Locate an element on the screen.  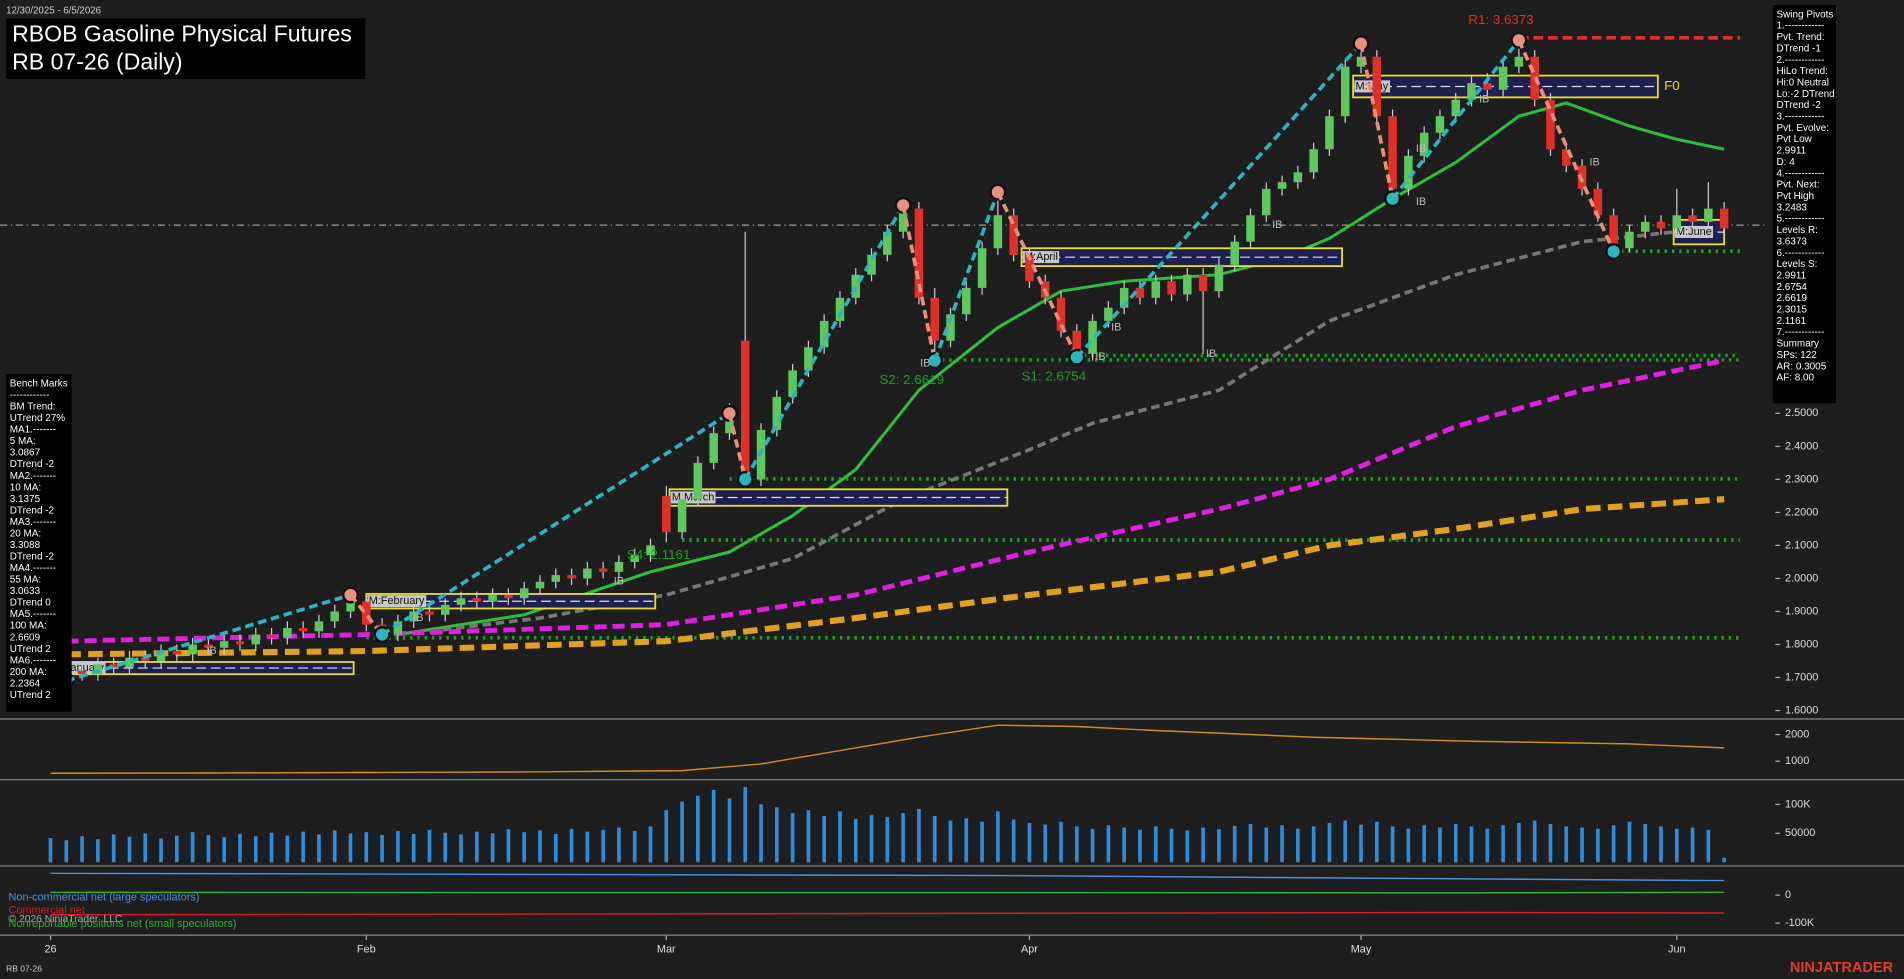
y-tick-label: 0 is located at coordinates (1788, 895).